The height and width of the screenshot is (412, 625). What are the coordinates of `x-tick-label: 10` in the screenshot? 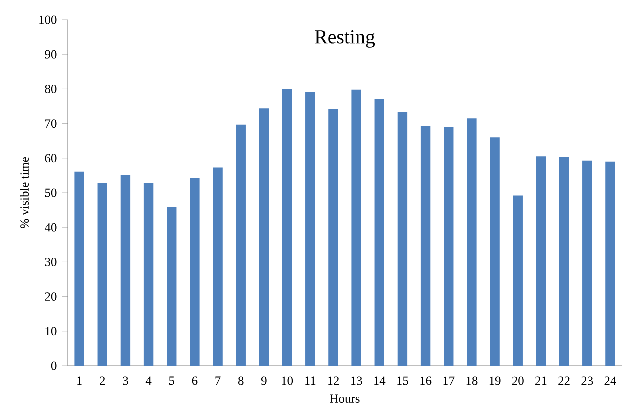 It's located at (288, 381).